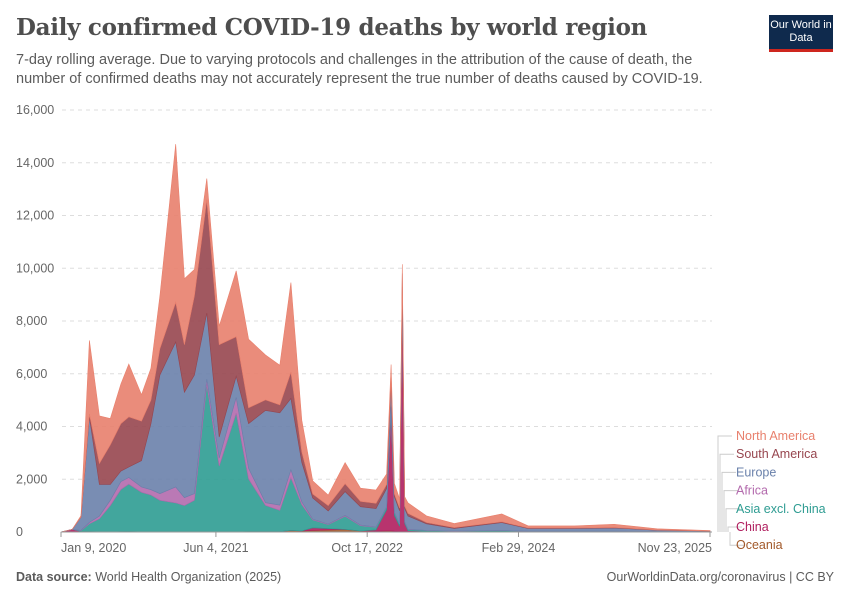 The height and width of the screenshot is (600, 850). I want to click on x-tick-label: Jan 9, 2020, so click(93, 548).